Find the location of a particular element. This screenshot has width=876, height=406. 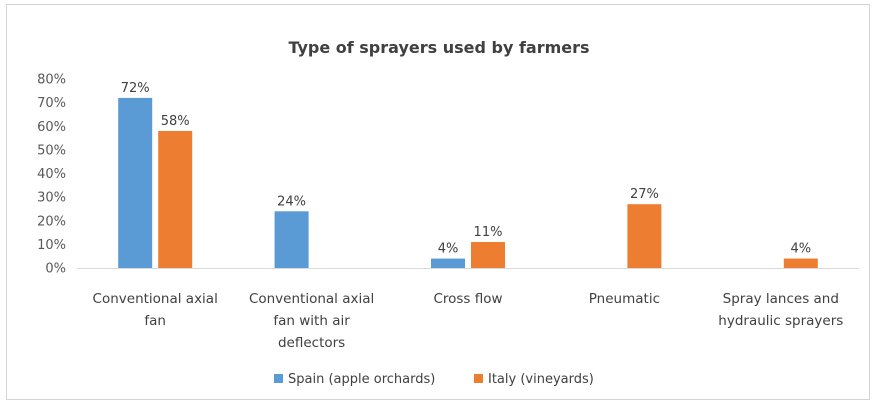

x-category-label: Spray lances and hydraulic sprayers is located at coordinates (780, 310).